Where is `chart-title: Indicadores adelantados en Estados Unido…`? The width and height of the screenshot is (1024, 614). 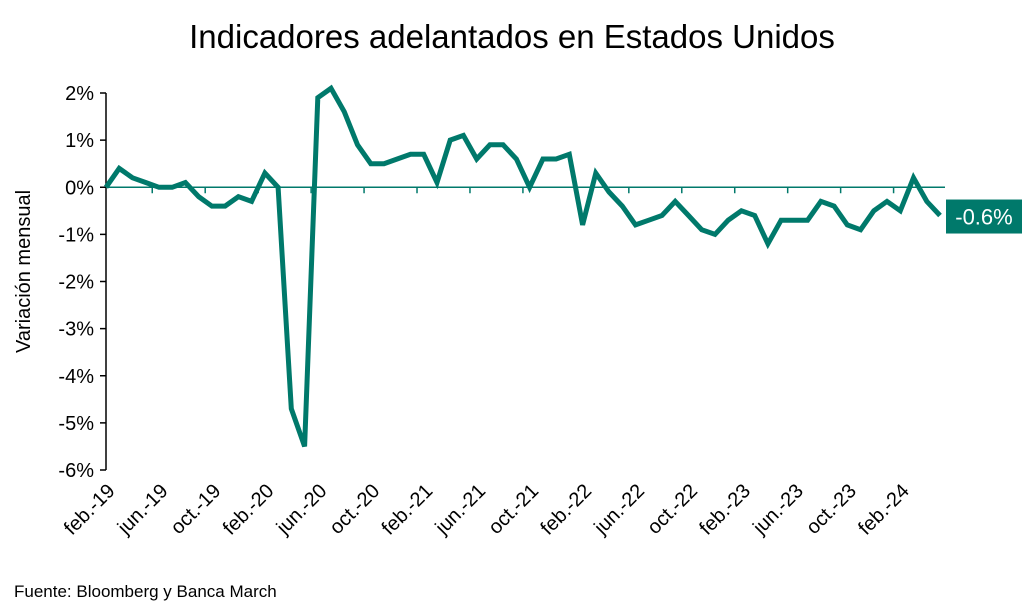
chart-title: Indicadores adelantados en Estados Unido… is located at coordinates (512, 36).